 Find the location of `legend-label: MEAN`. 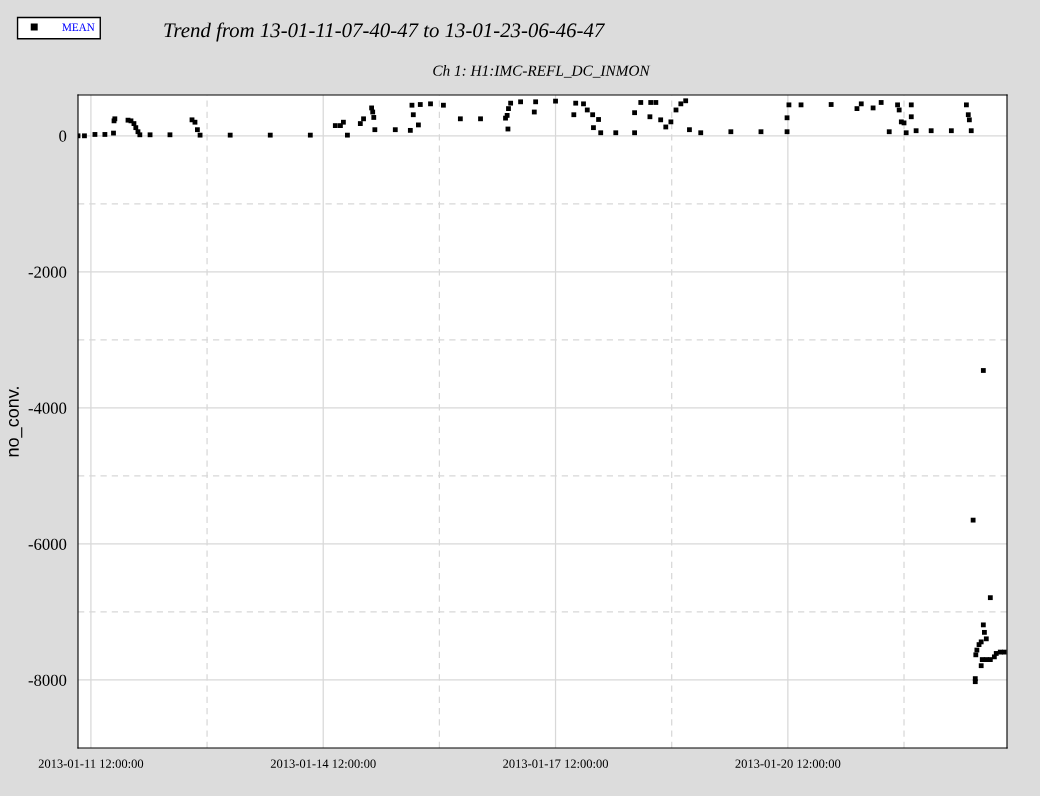

legend-label: MEAN is located at coordinates (78, 27).